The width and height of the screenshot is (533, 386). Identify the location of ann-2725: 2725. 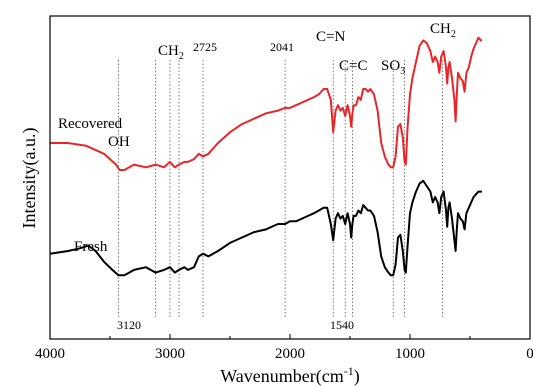
(205, 47).